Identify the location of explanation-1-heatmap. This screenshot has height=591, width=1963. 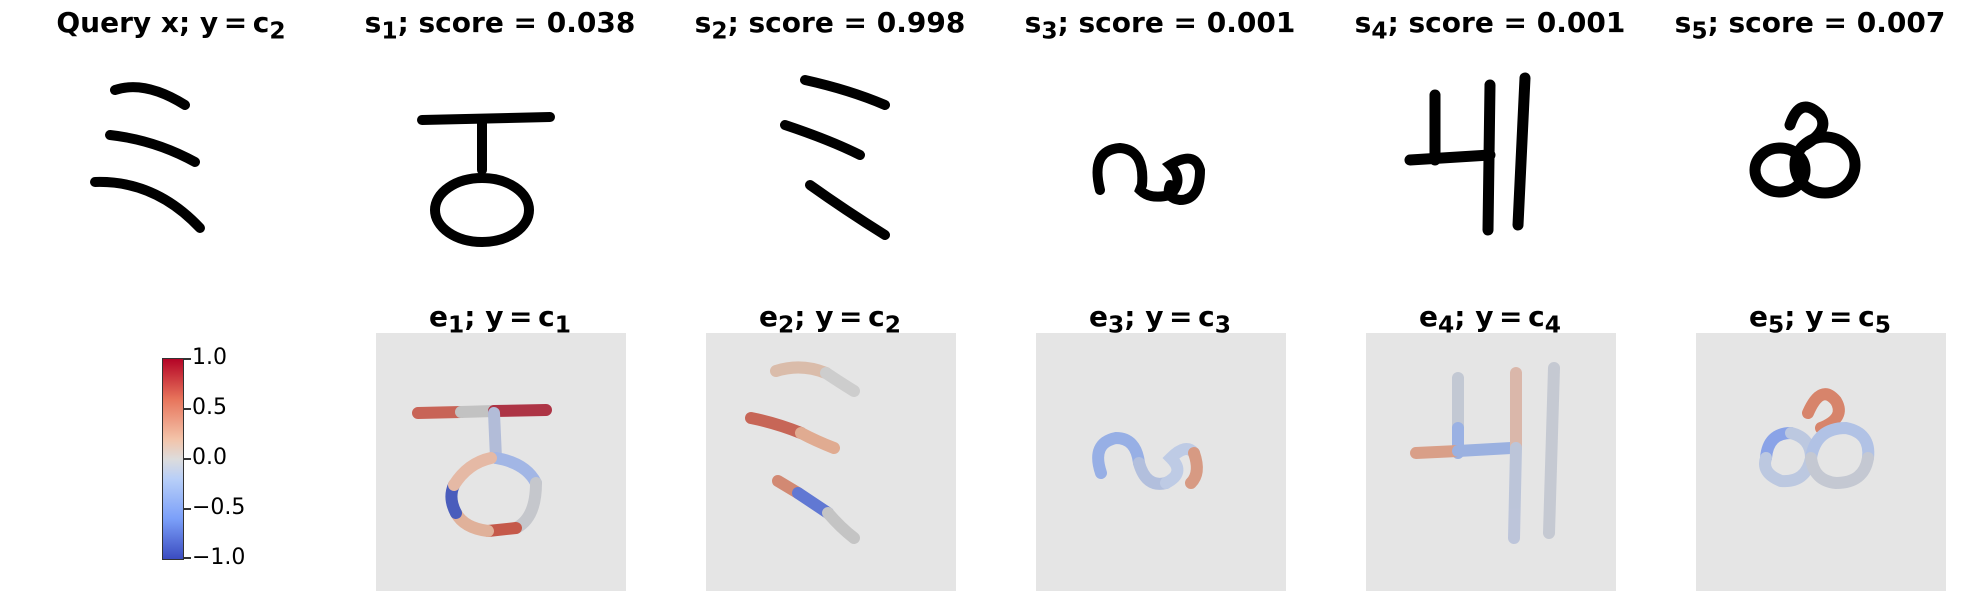
(482, 470).